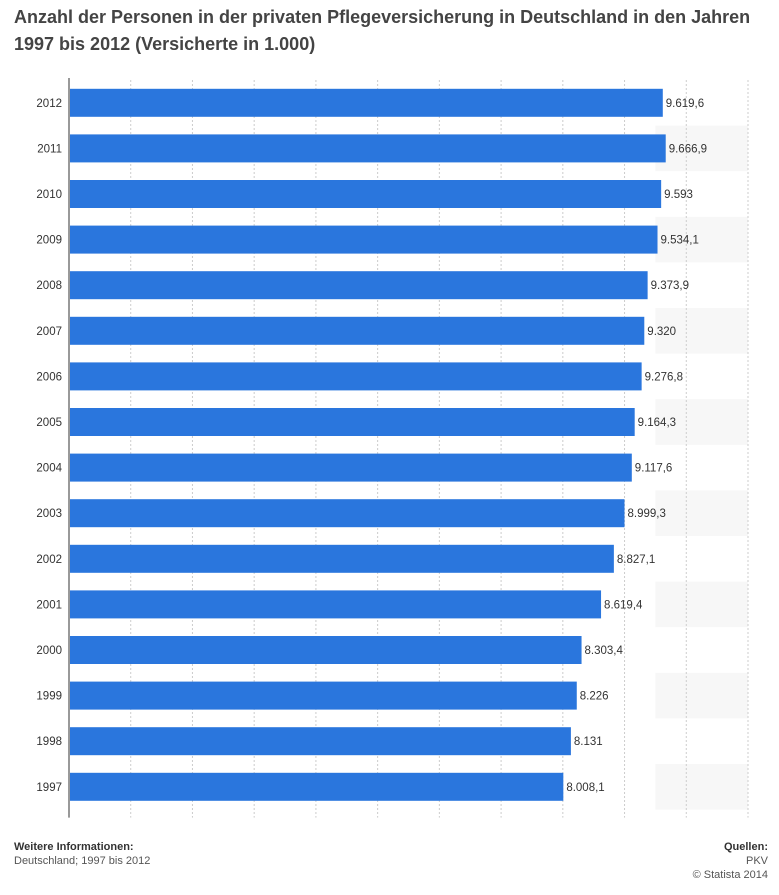 The height and width of the screenshot is (895, 779). Describe the element at coordinates (730, 861) in the screenshot. I see `footer-sources: Quellen: PKV © Statista 2014` at that location.